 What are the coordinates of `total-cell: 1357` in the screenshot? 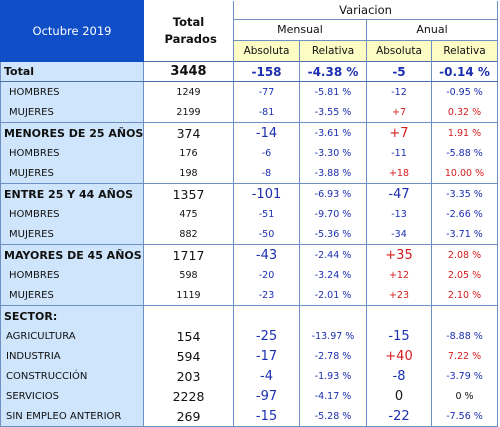 It's located at (188, 193).